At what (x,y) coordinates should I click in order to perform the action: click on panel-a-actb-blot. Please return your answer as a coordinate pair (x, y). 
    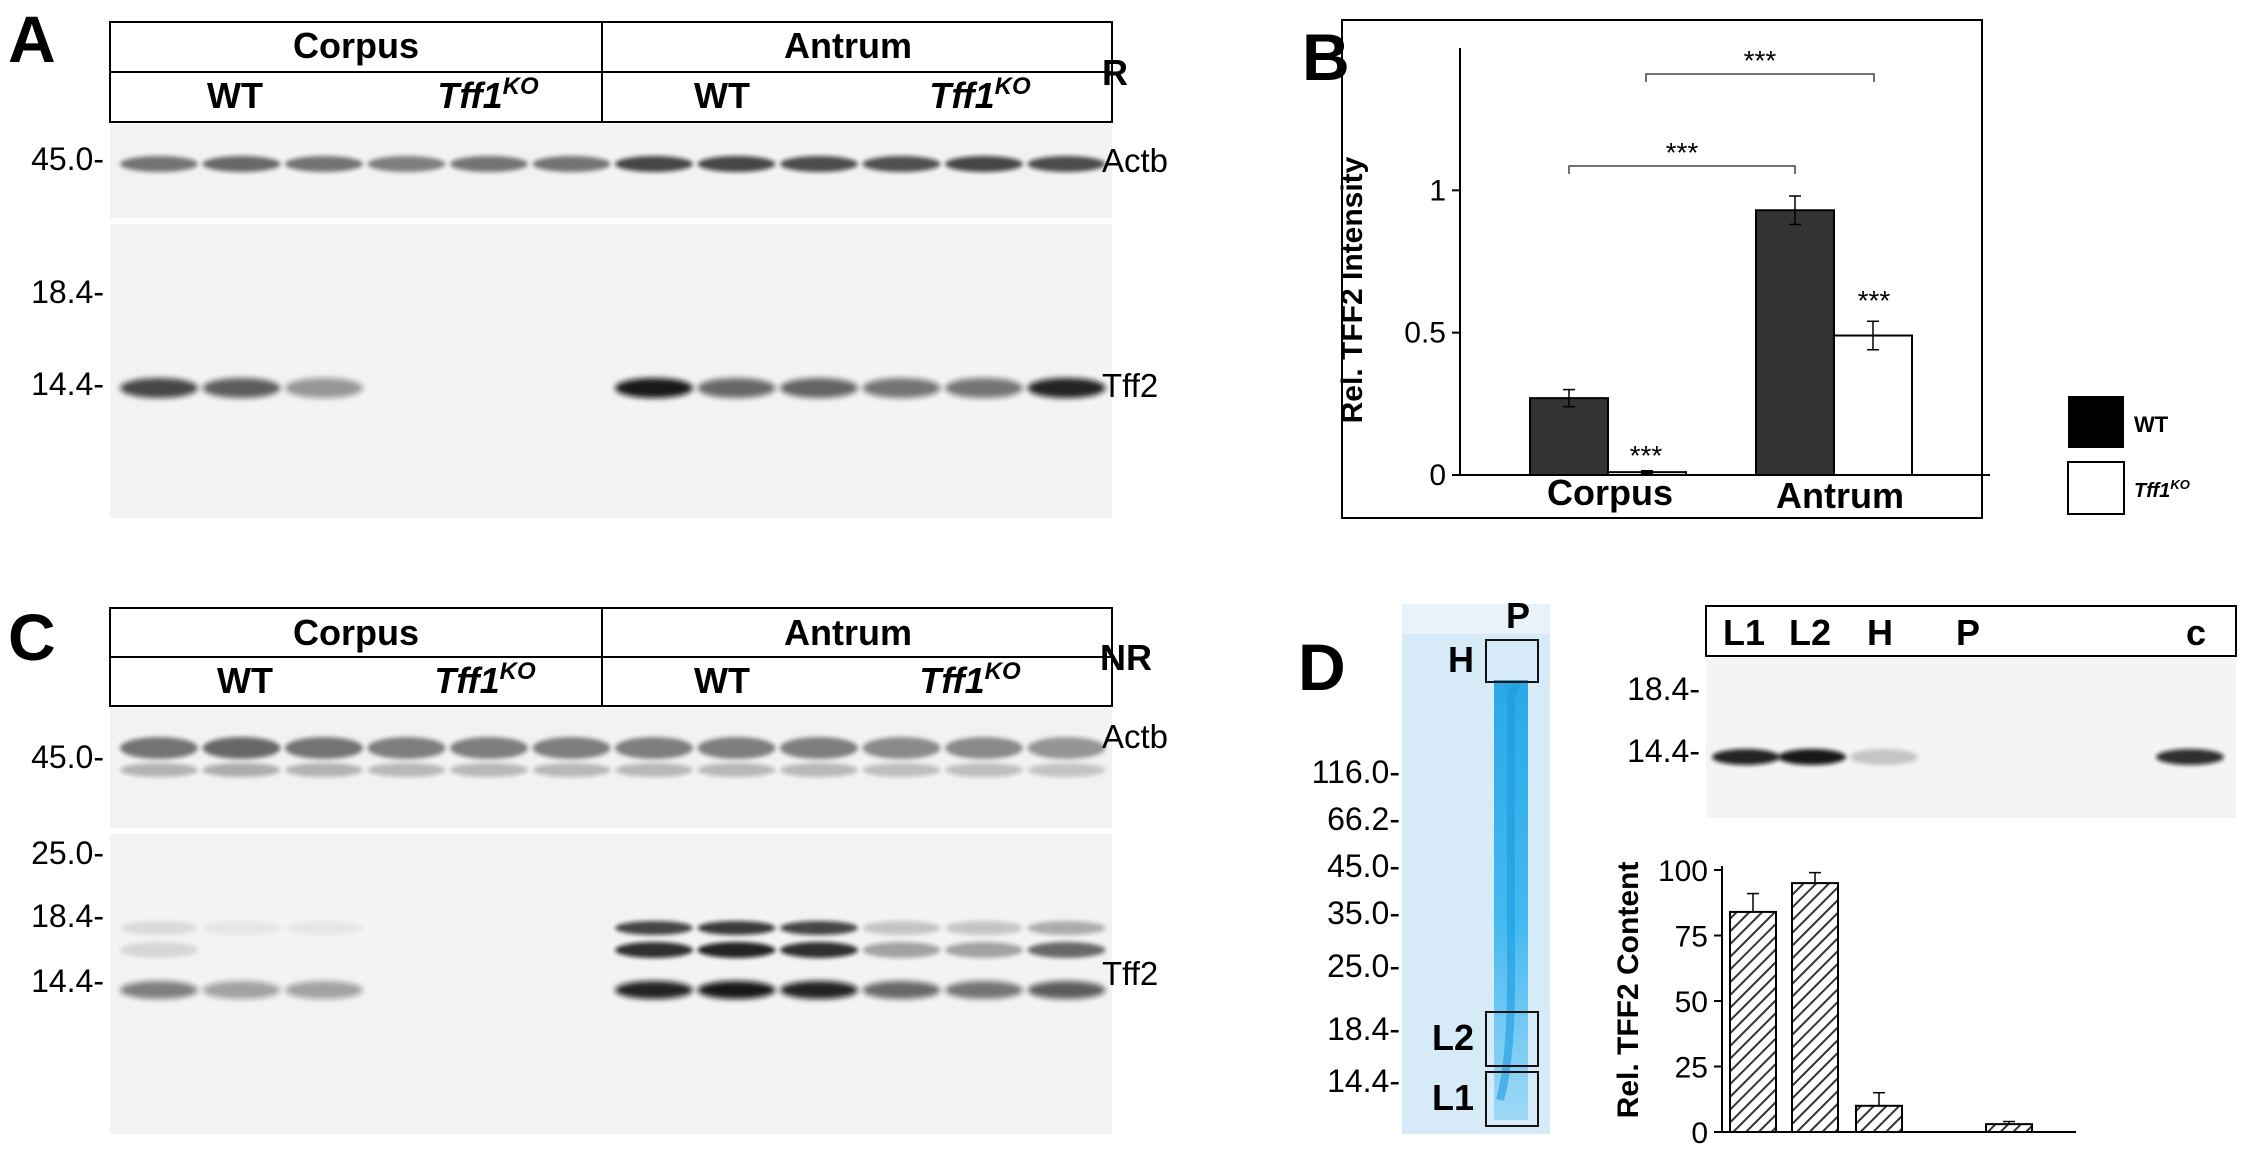
    Looking at the image, I should click on (611, 171).